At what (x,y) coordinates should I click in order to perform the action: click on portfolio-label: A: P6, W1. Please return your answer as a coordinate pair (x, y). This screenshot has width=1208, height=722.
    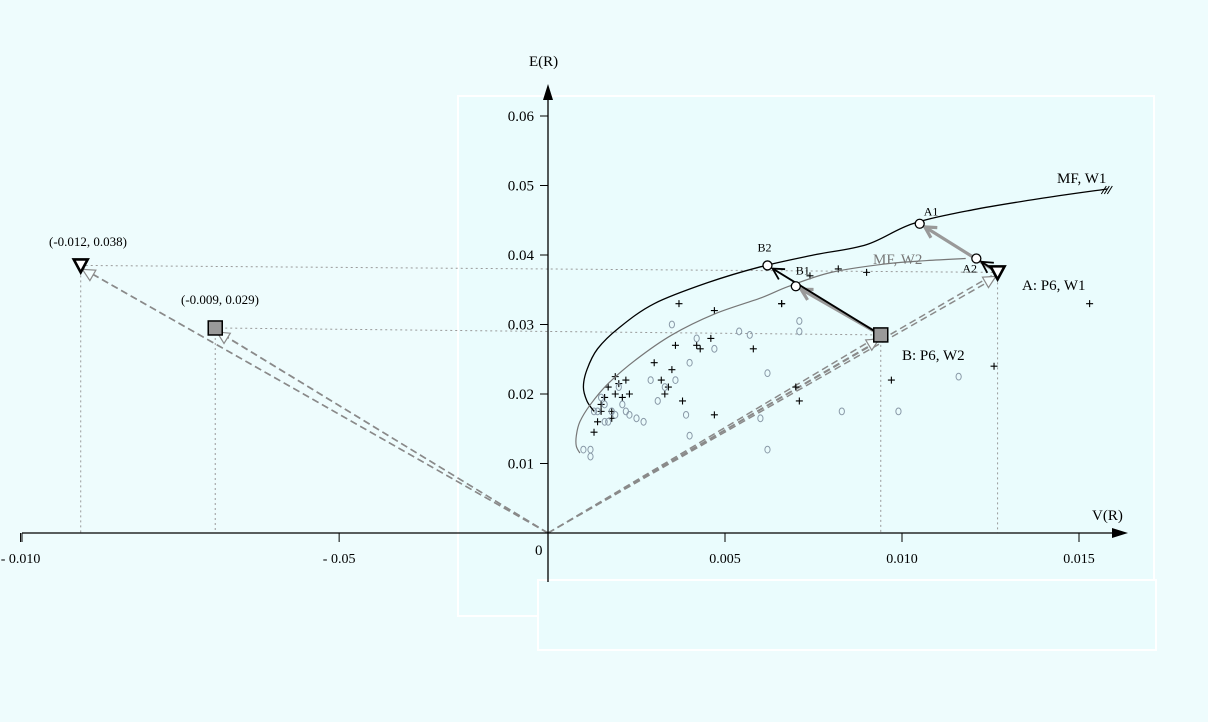
    Looking at the image, I should click on (1053, 286).